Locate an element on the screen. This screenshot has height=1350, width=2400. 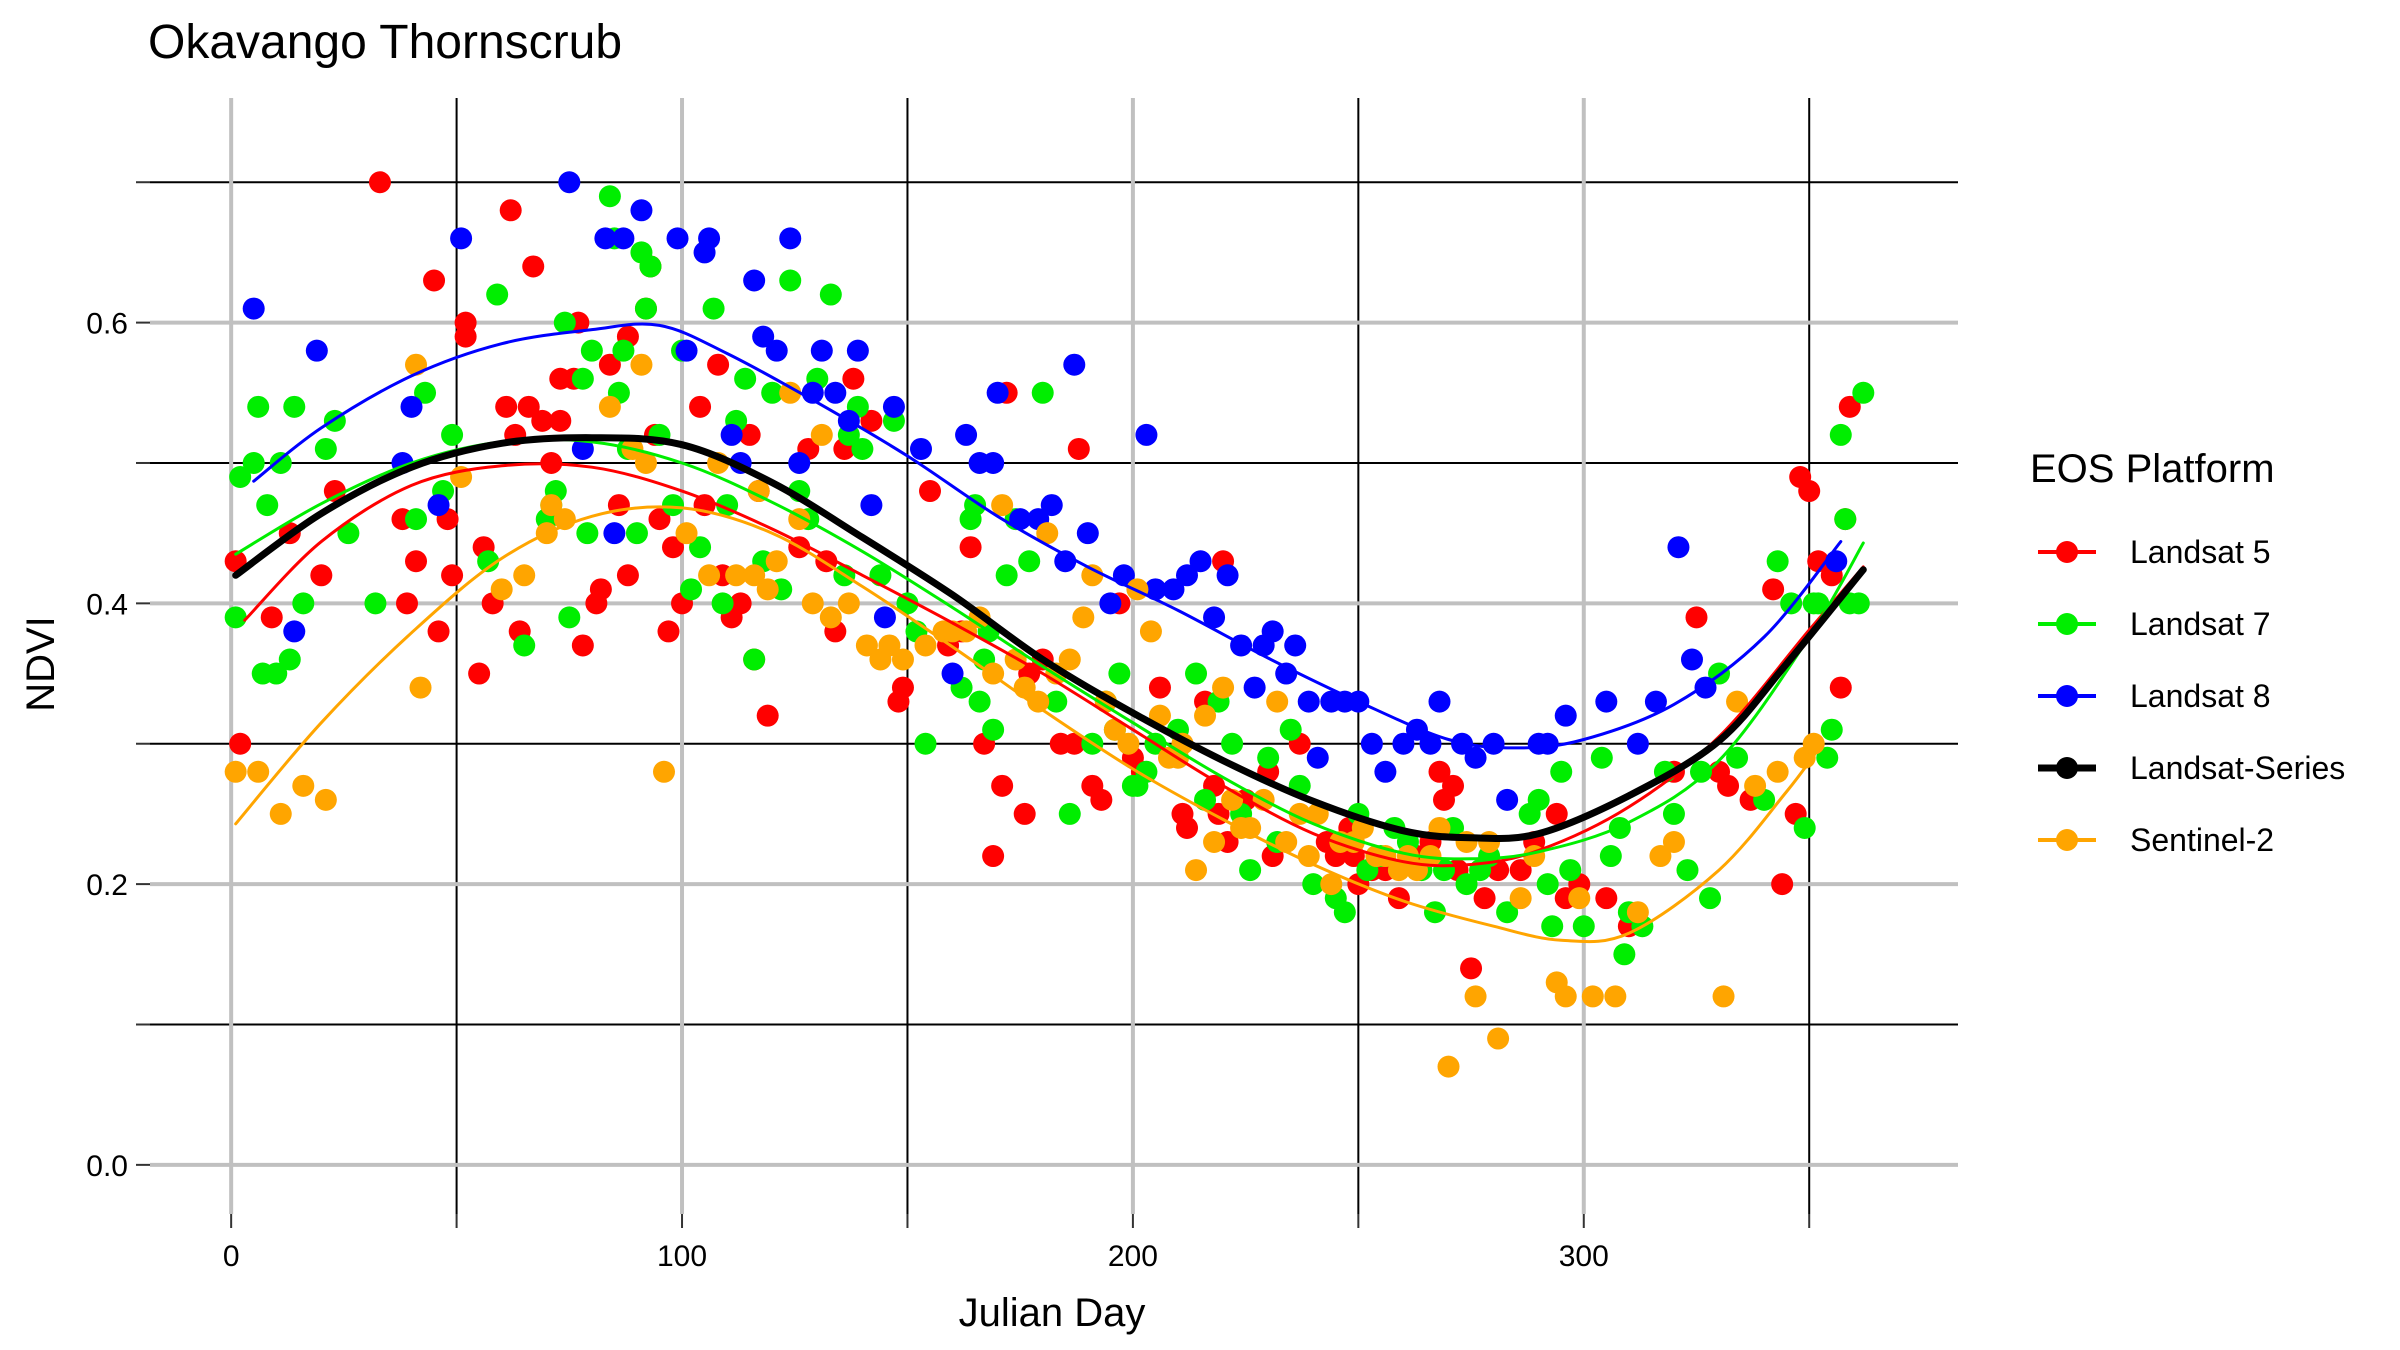
legend-item-sentinel-2: Sentinel-2 is located at coordinates (2156, 840).